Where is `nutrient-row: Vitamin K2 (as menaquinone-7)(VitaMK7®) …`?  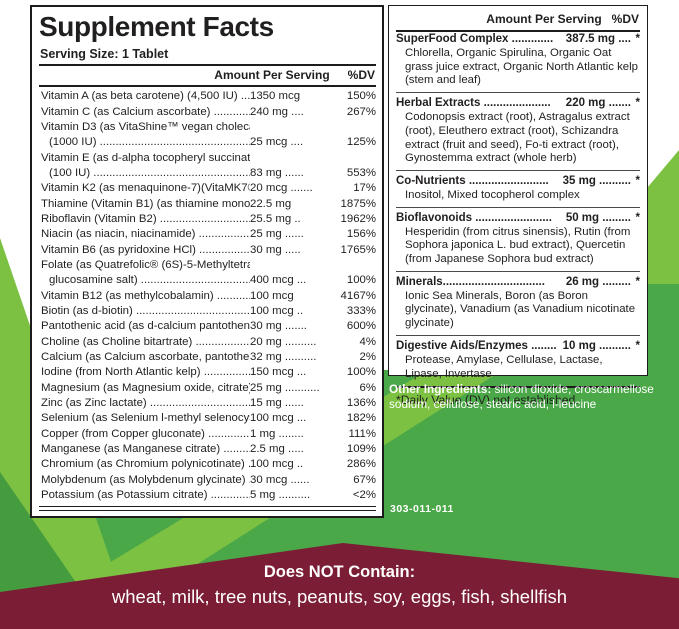 nutrient-row: Vitamin K2 (as menaquinone-7)(VitaMK7®) … is located at coordinates (207, 188).